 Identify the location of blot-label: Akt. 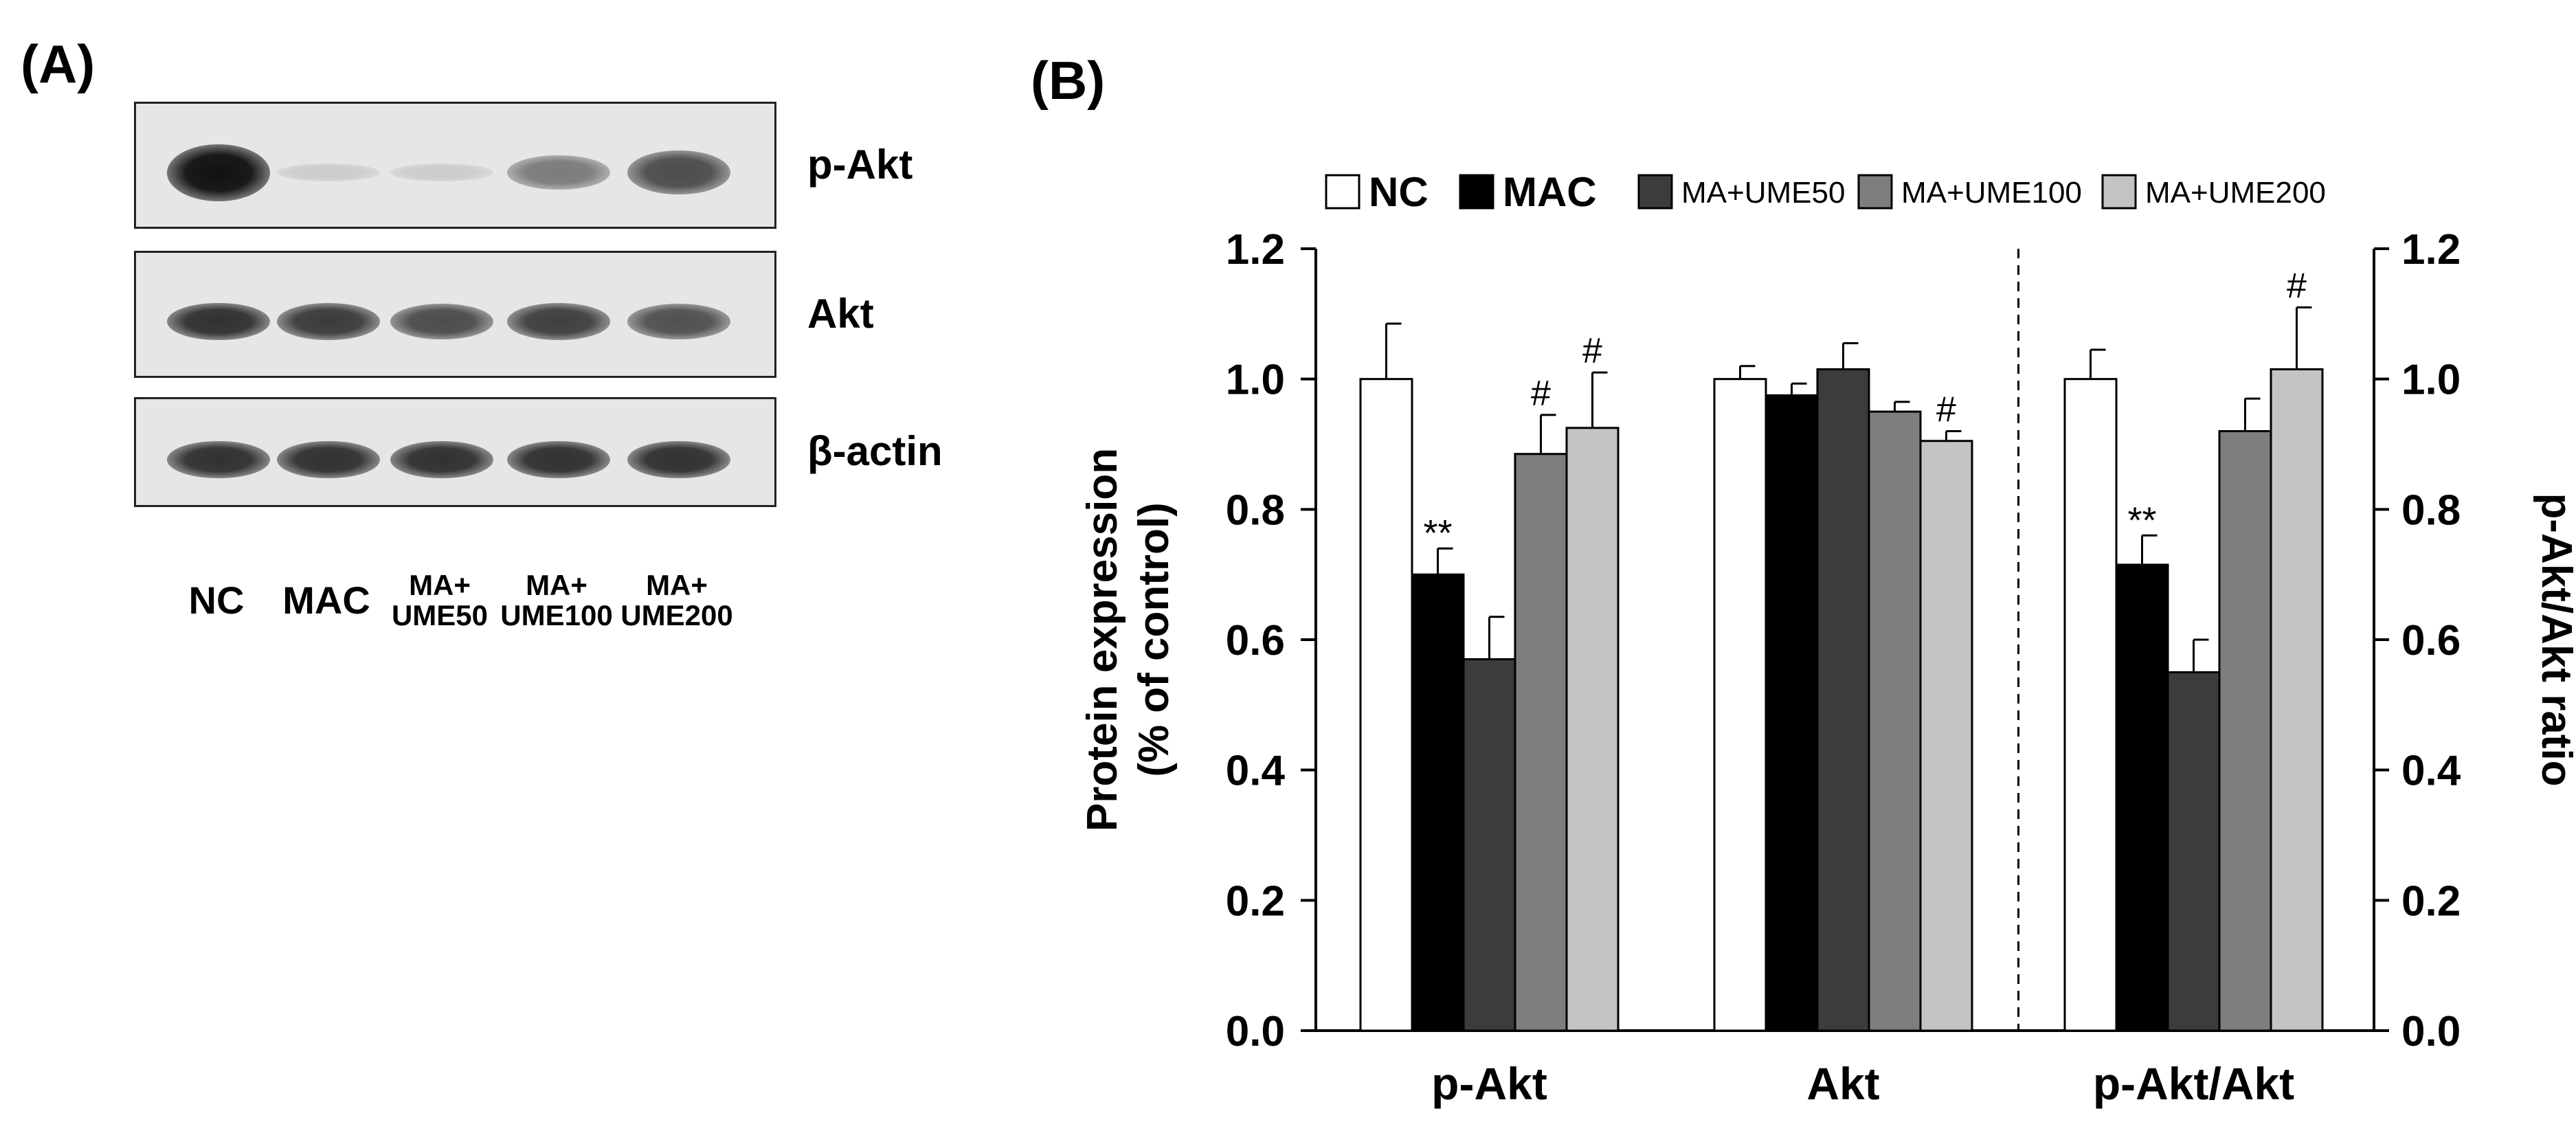
(840, 313).